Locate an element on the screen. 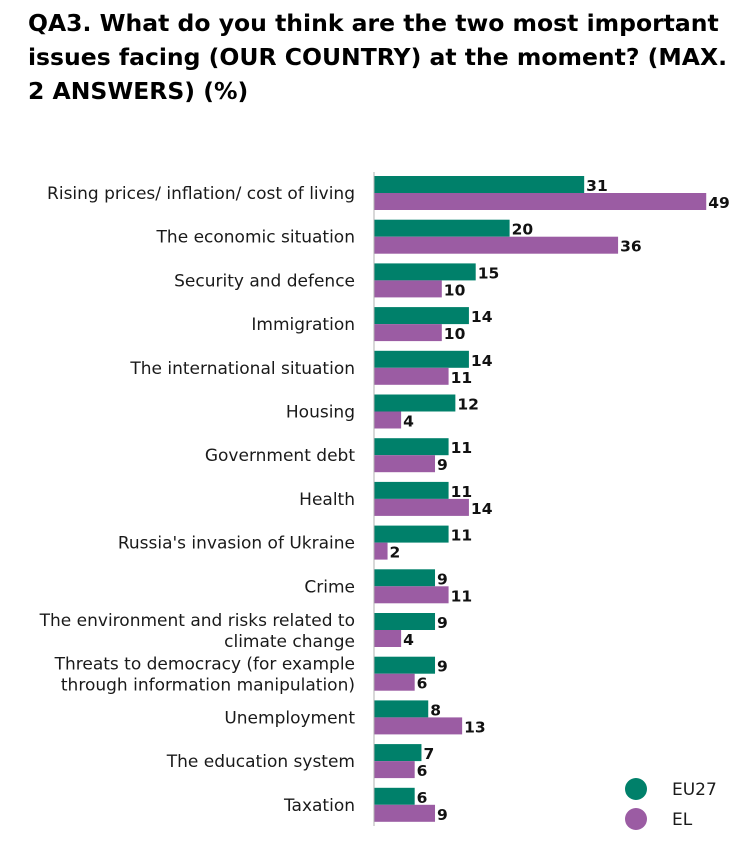  value-label-el: 13 is located at coordinates (475, 727).